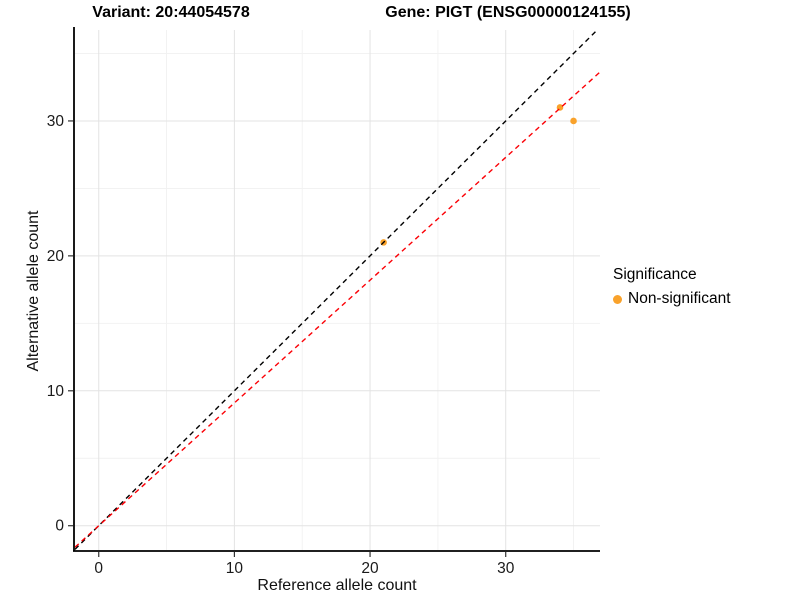 The height and width of the screenshot is (600, 800). Describe the element at coordinates (98, 568) in the screenshot. I see `x-tick-label: 0` at that location.